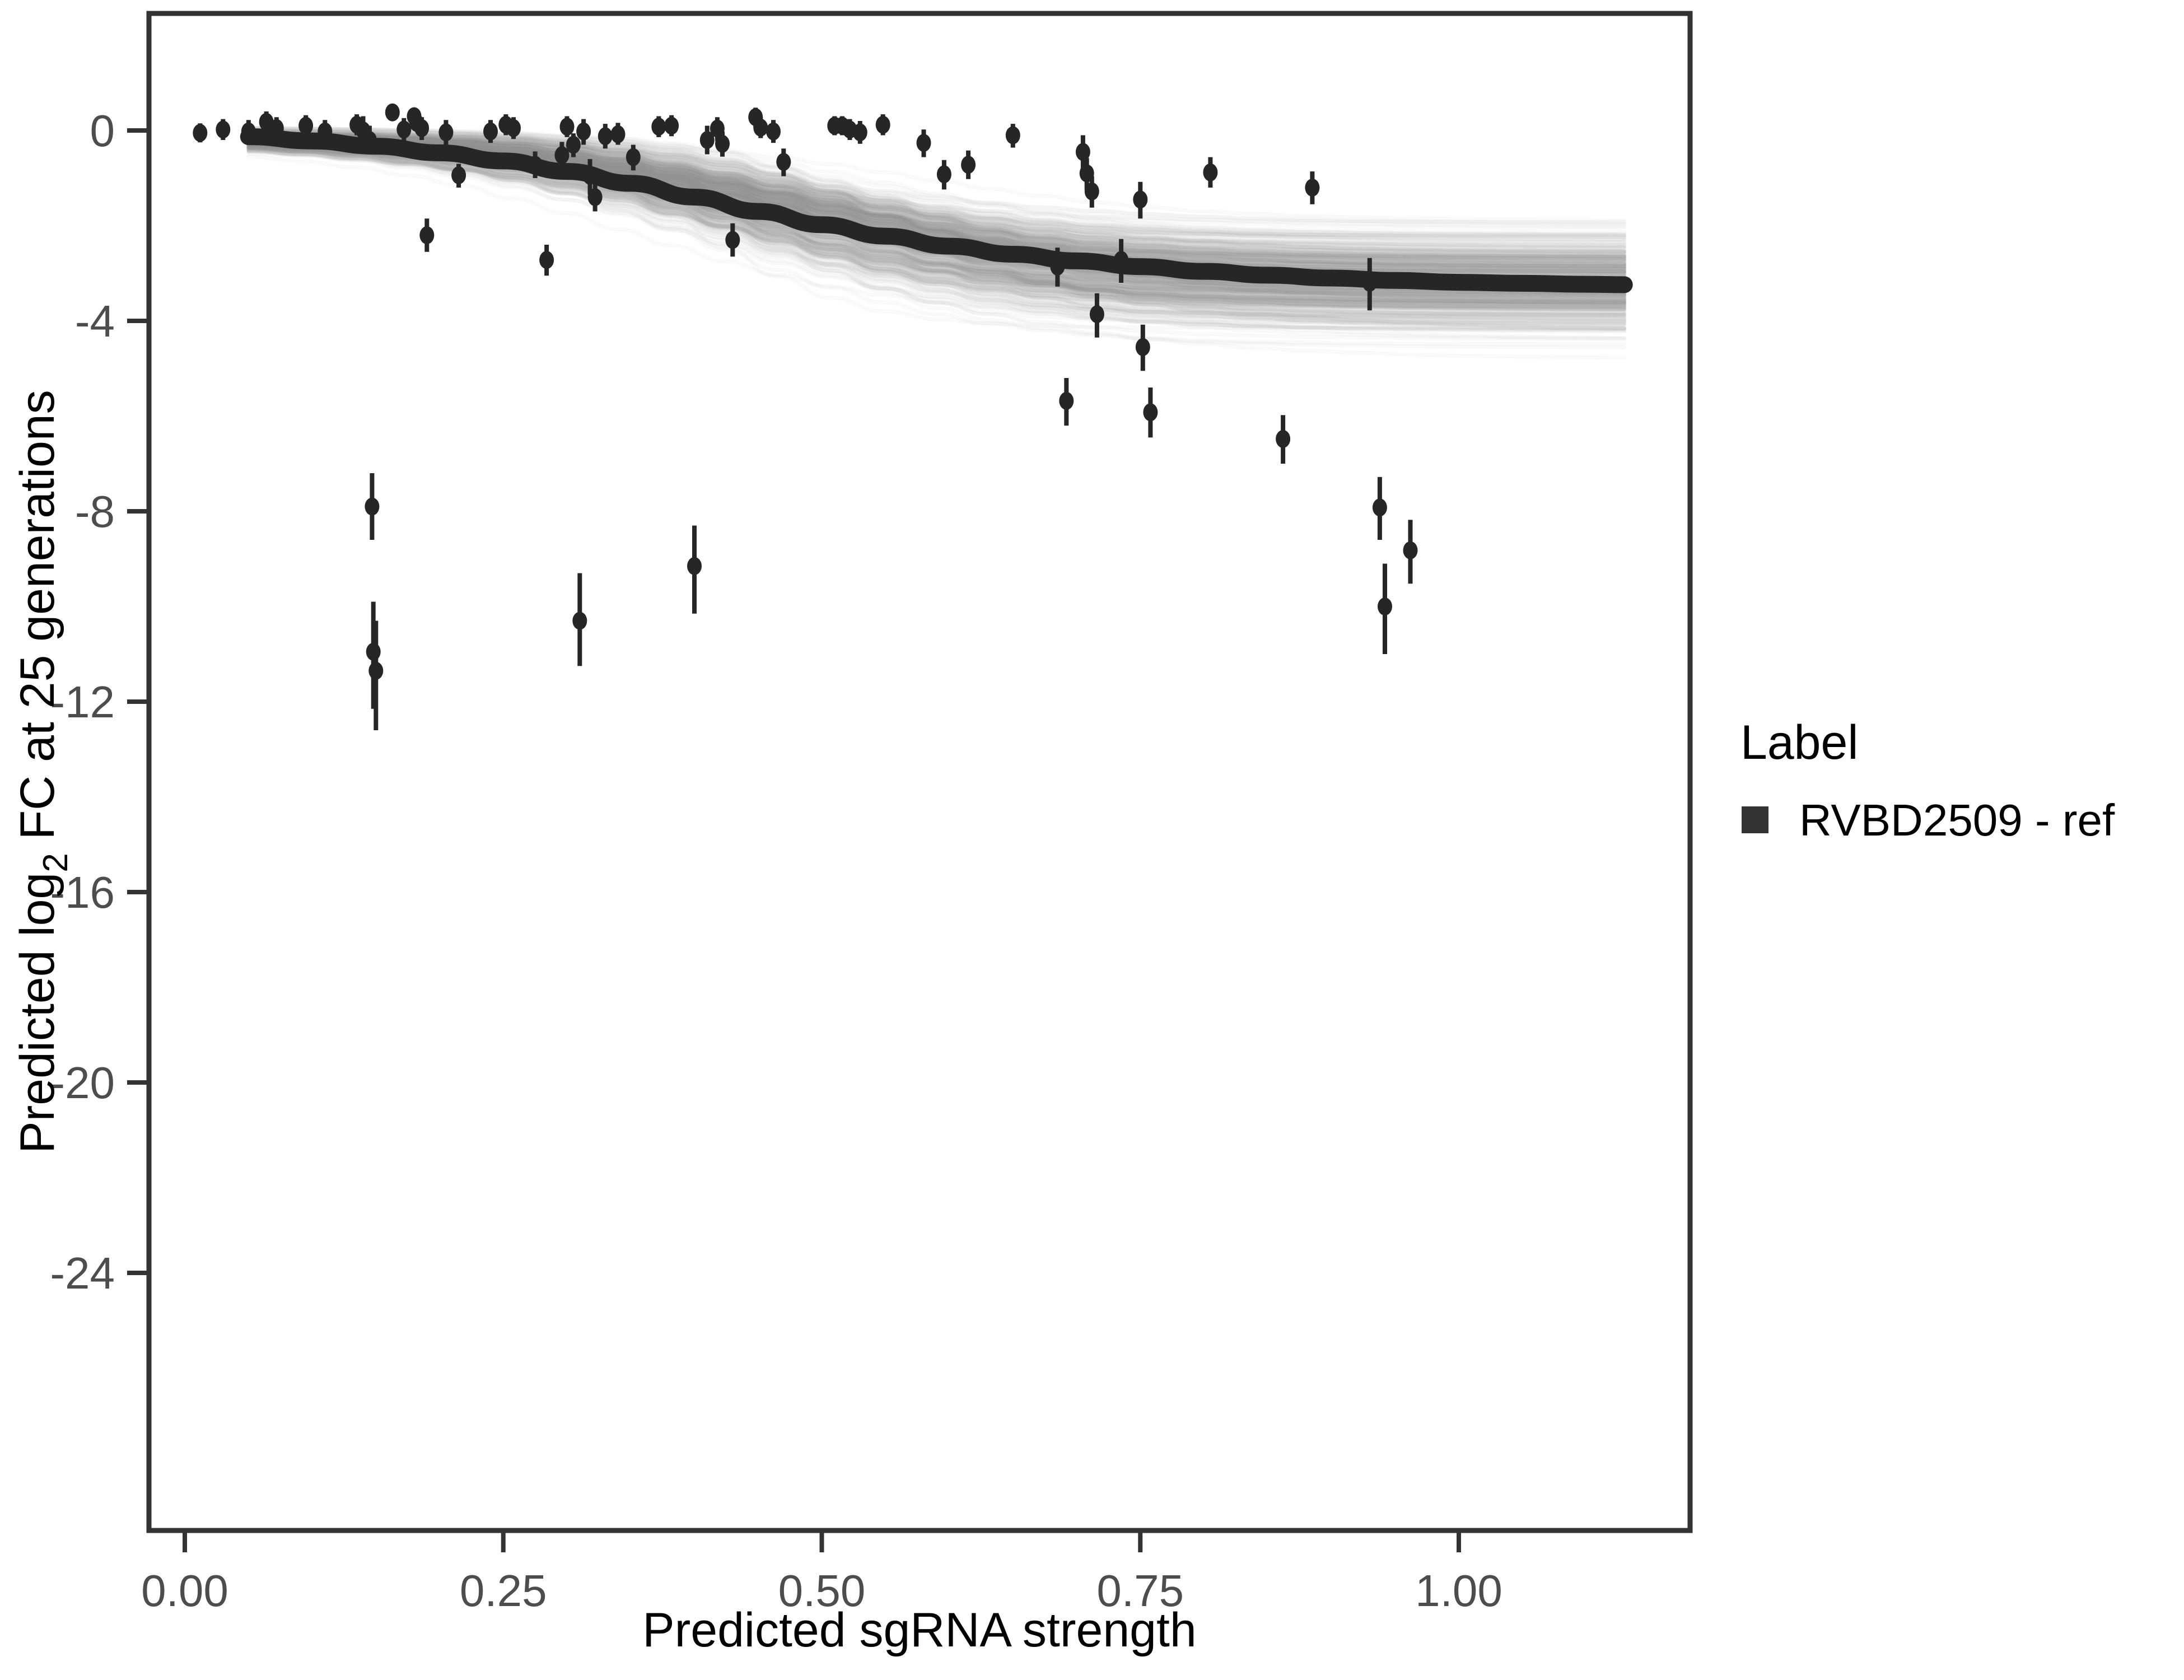  I want to click on y-tick-label: -24, so click(83, 1273).